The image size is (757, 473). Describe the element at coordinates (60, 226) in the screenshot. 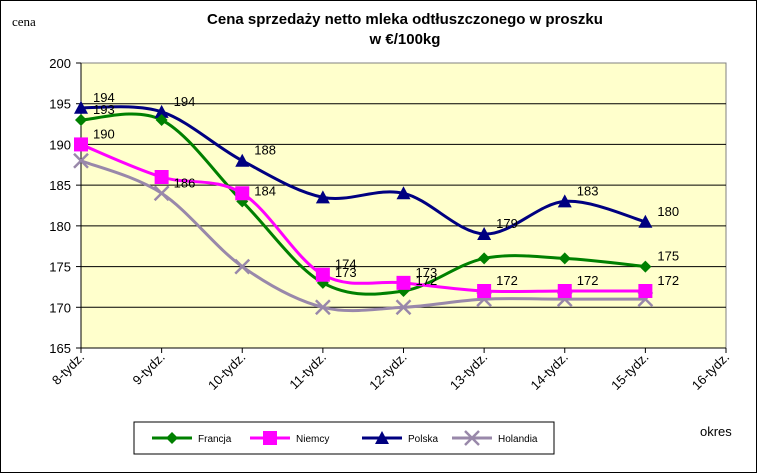

I see `y-tick-label: 180` at that location.